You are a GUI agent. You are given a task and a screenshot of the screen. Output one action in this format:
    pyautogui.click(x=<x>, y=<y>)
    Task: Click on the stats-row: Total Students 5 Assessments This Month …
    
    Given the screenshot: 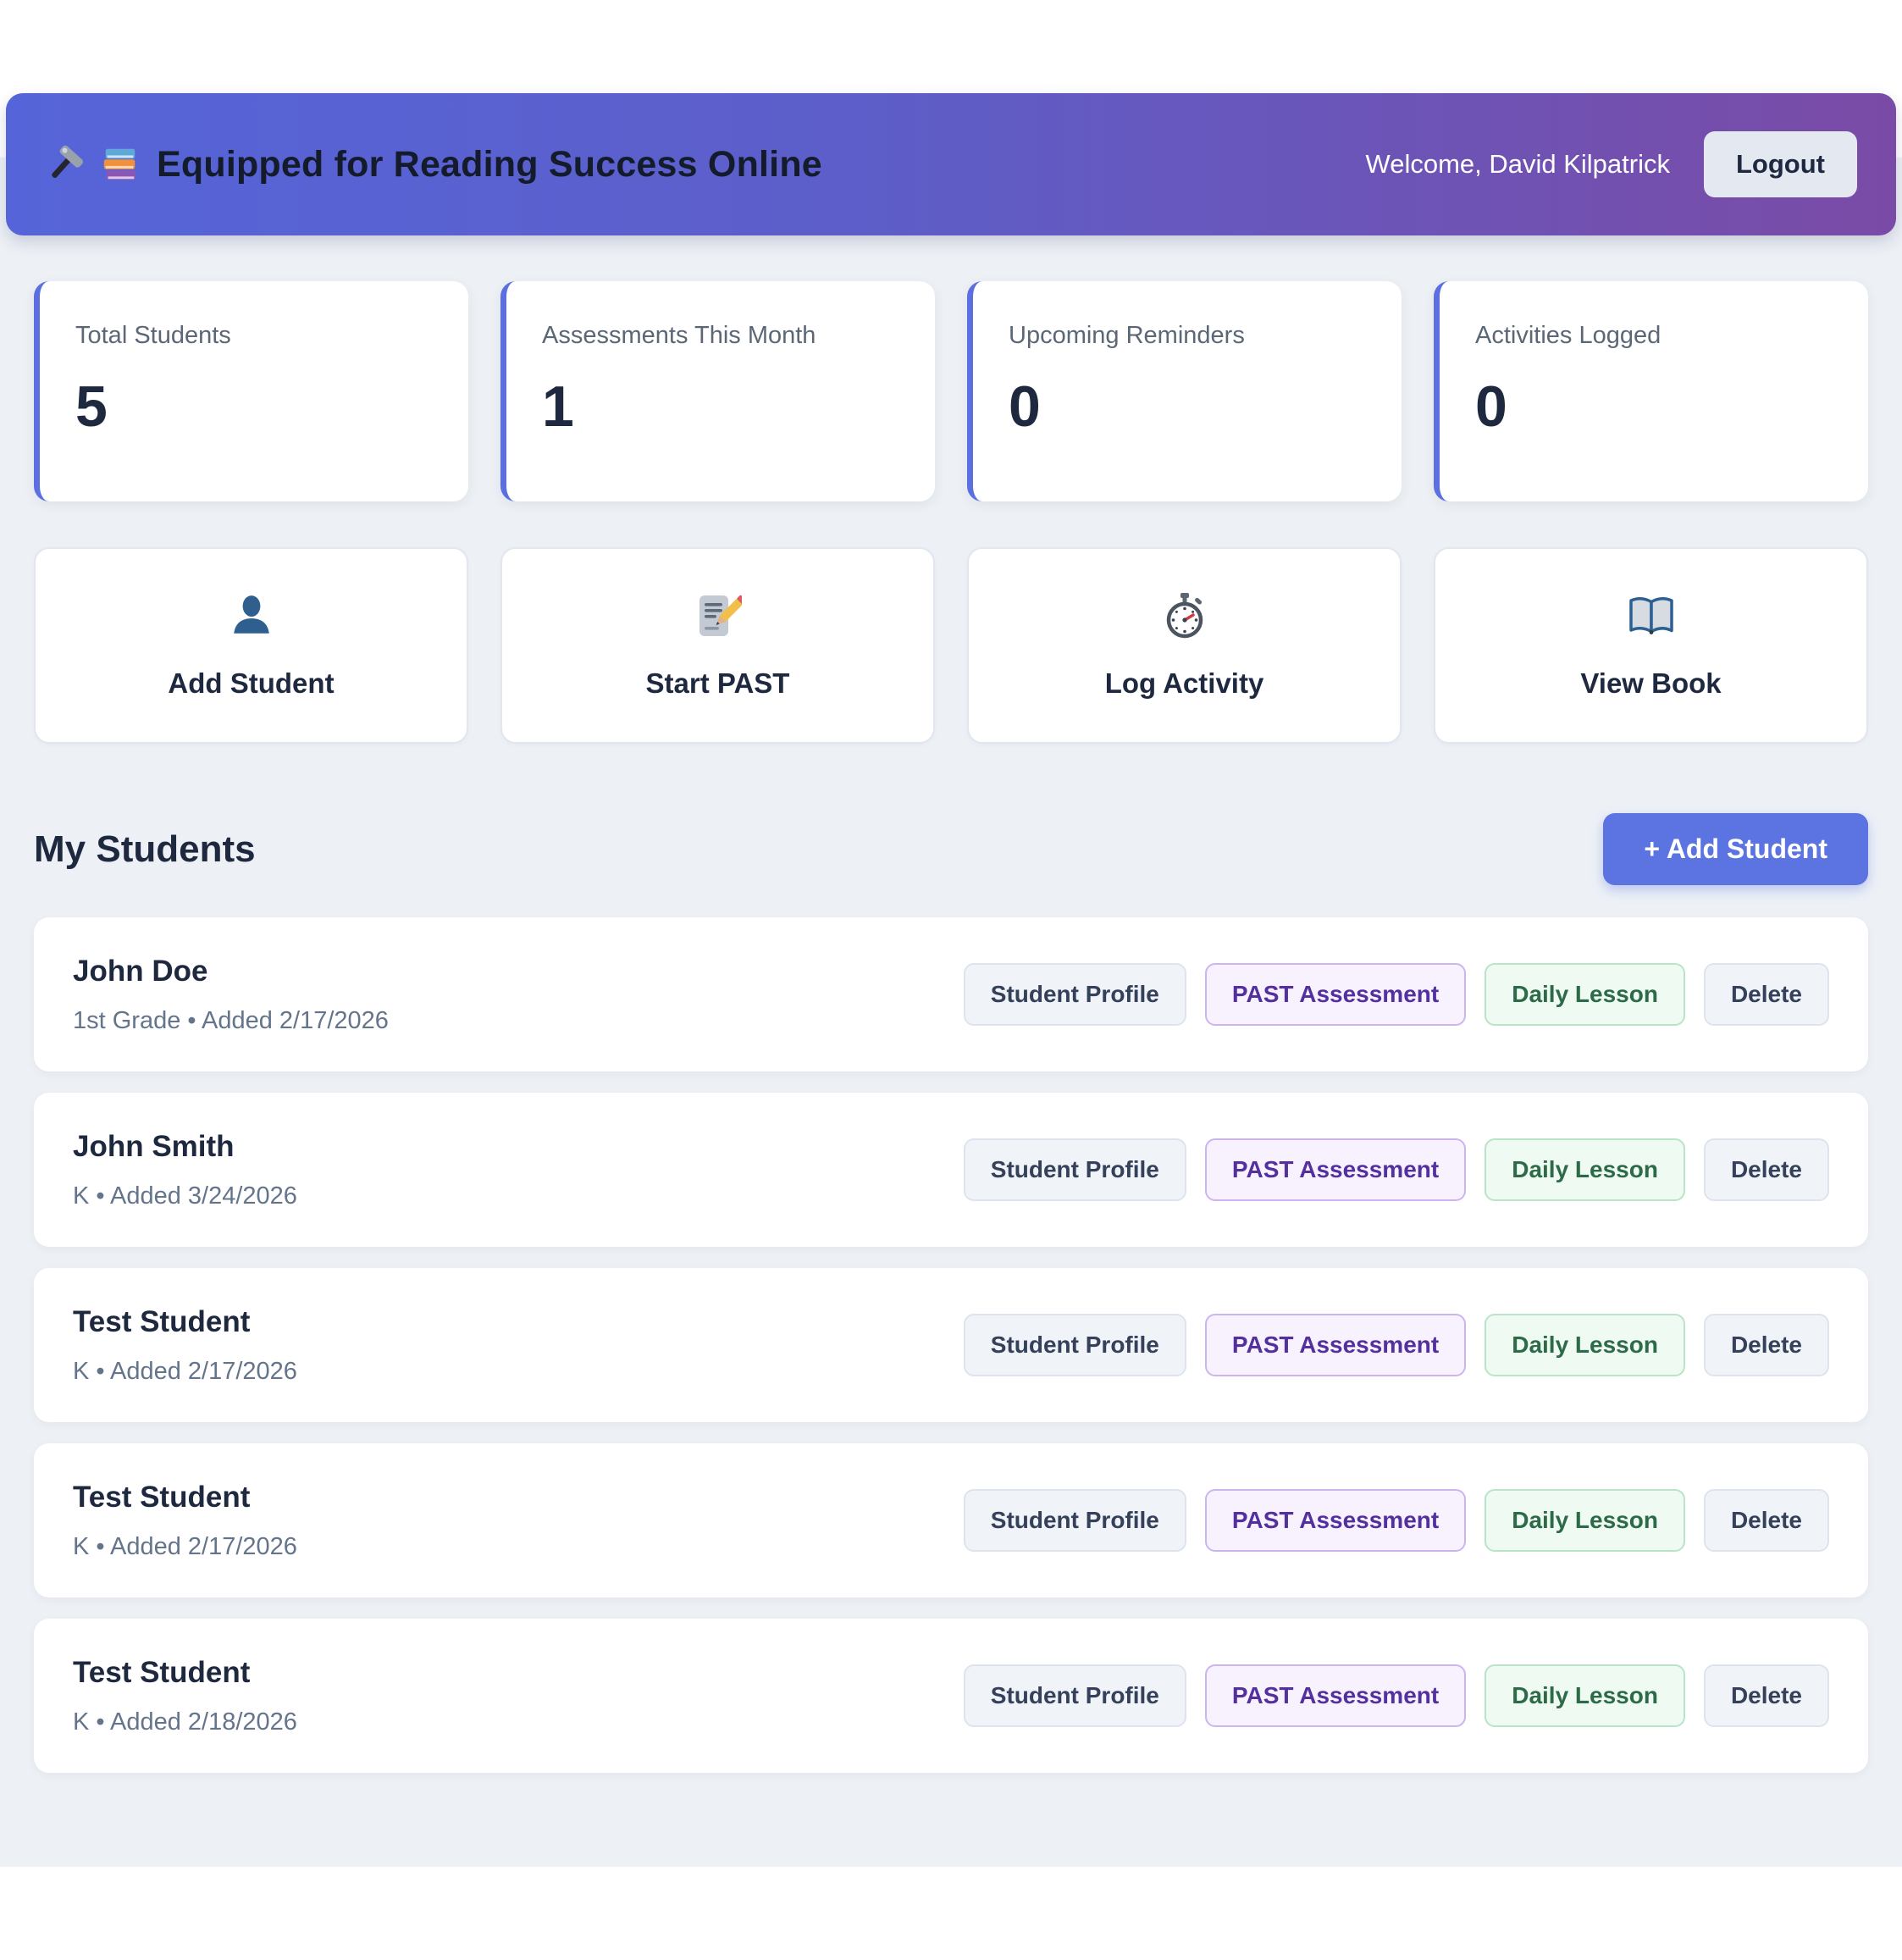 What is the action you would take?
    pyautogui.click(x=951, y=391)
    